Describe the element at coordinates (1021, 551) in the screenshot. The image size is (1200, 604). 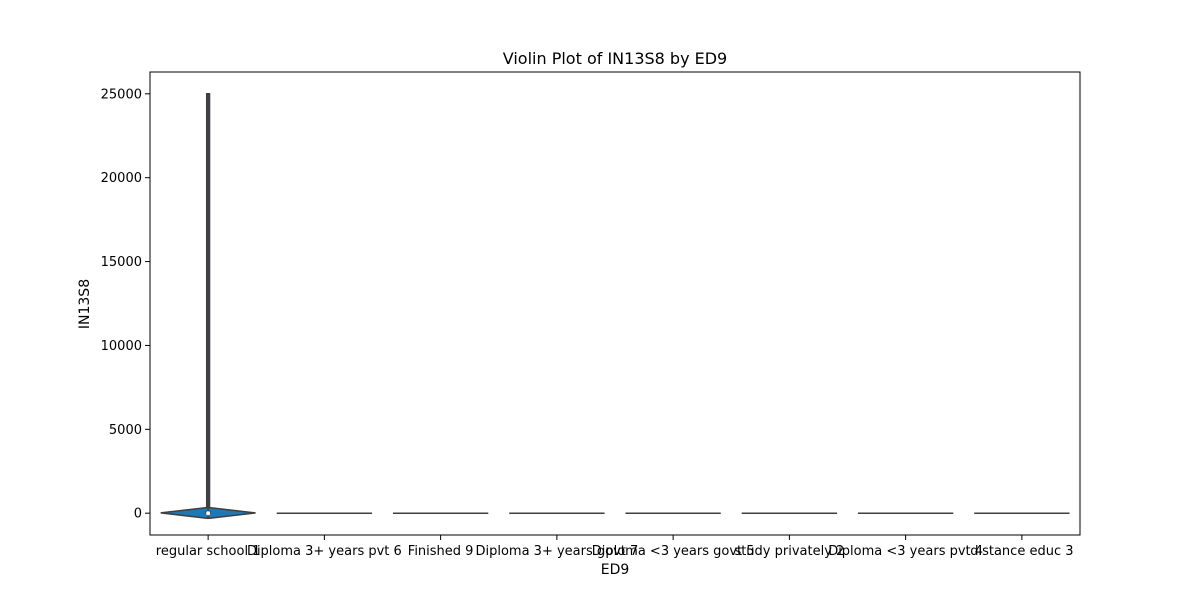
I see `x-tick-label: distance educ 3` at that location.